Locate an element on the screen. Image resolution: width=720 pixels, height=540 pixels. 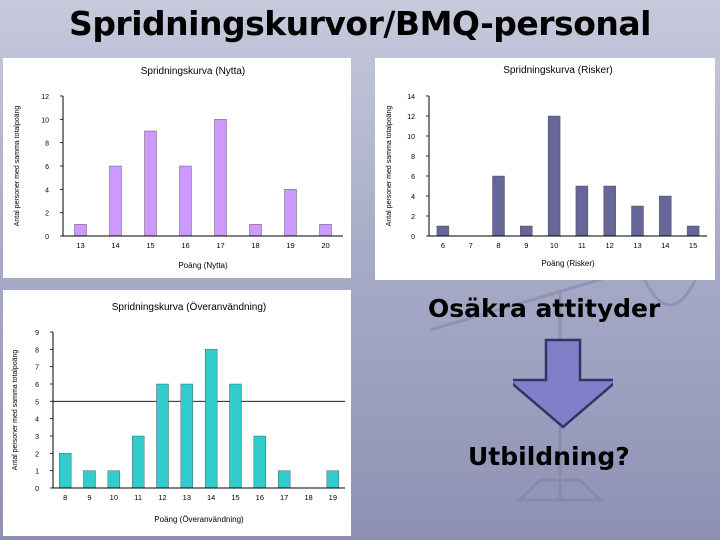
y-tick-label: 3 is located at coordinates (37, 437).